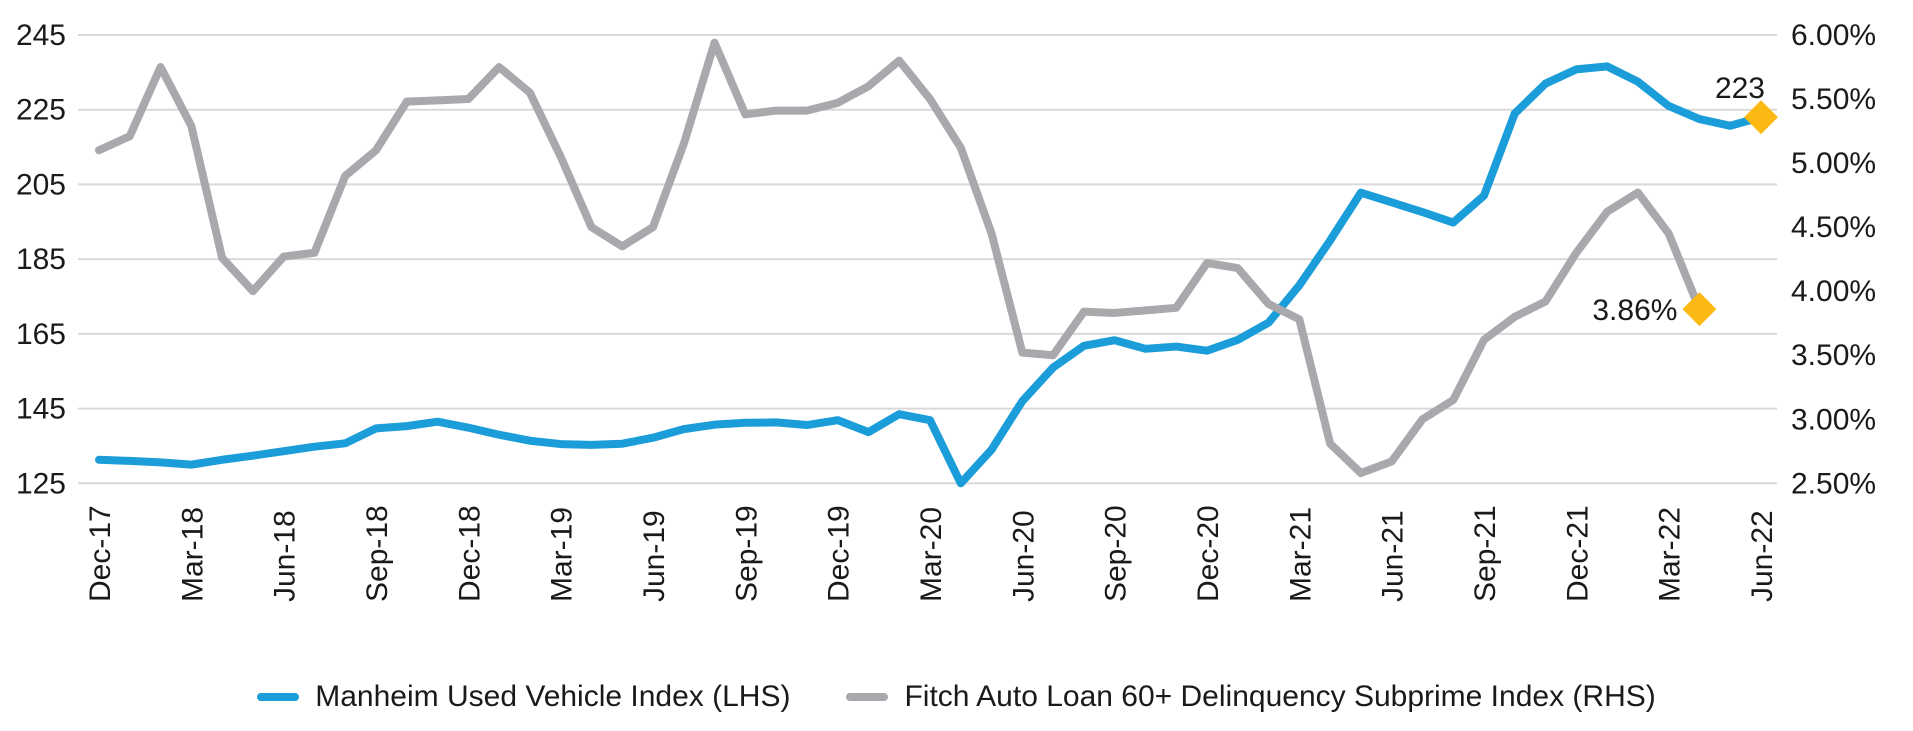 The height and width of the screenshot is (731, 1913). I want to click on y-axis-right-tick-label: 2.50%, so click(1833, 483).